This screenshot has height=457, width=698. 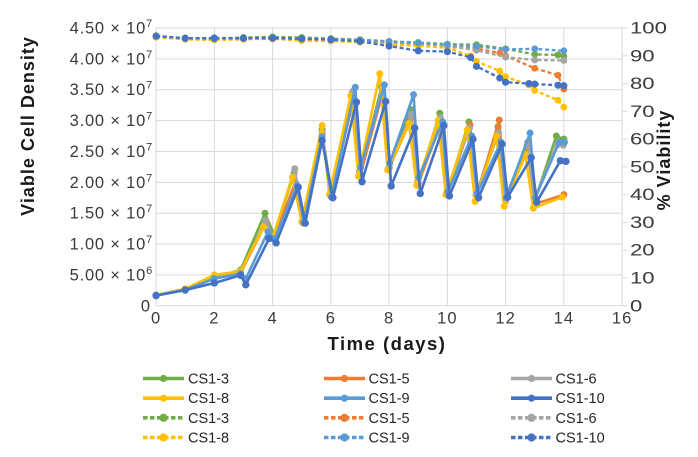 I want to click on svg-text: 2.50 × 10⁷, so click(x=111, y=151).